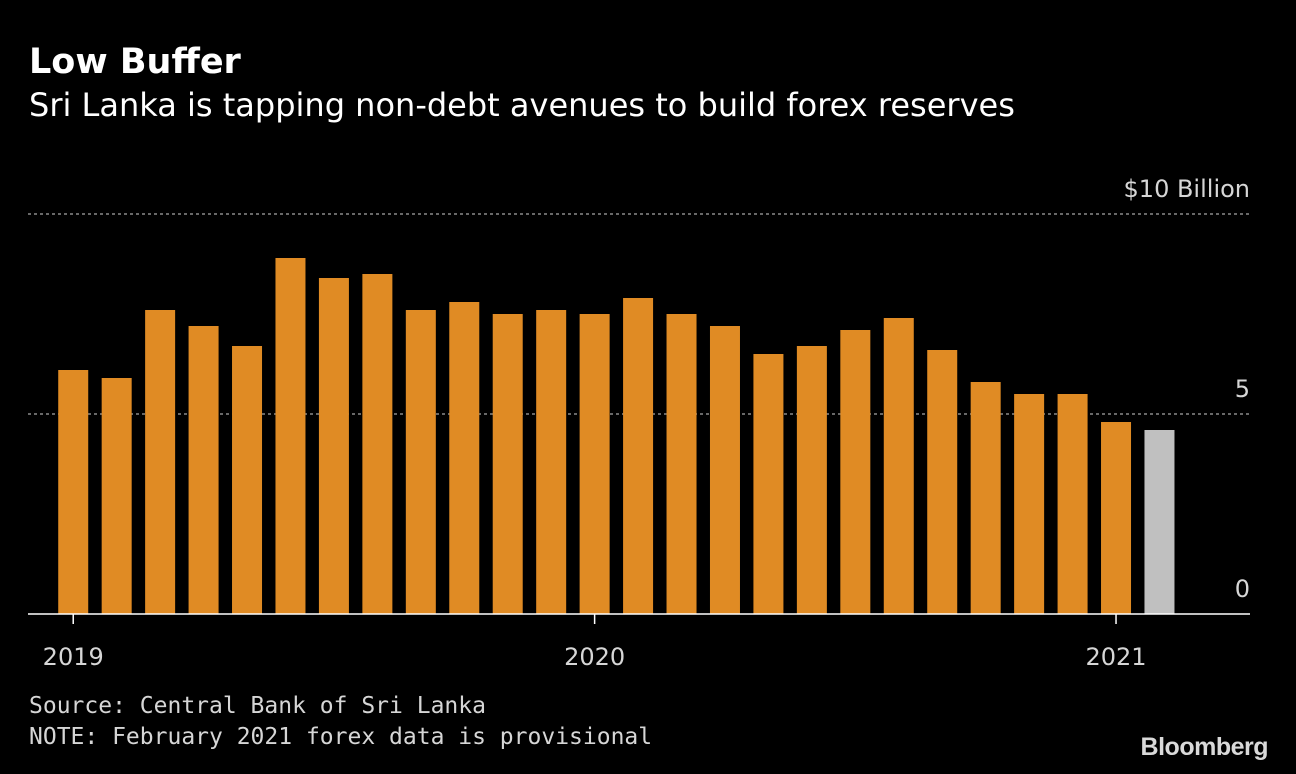 This screenshot has height=774, width=1296. Describe the element at coordinates (594, 657) in the screenshot. I see `x-tick-label-2020: 2020` at that location.